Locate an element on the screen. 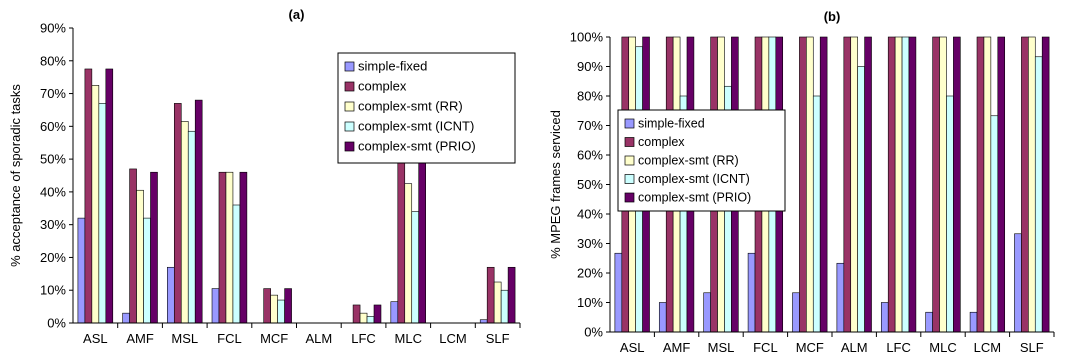  legend-box is located at coordinates (701, 160).